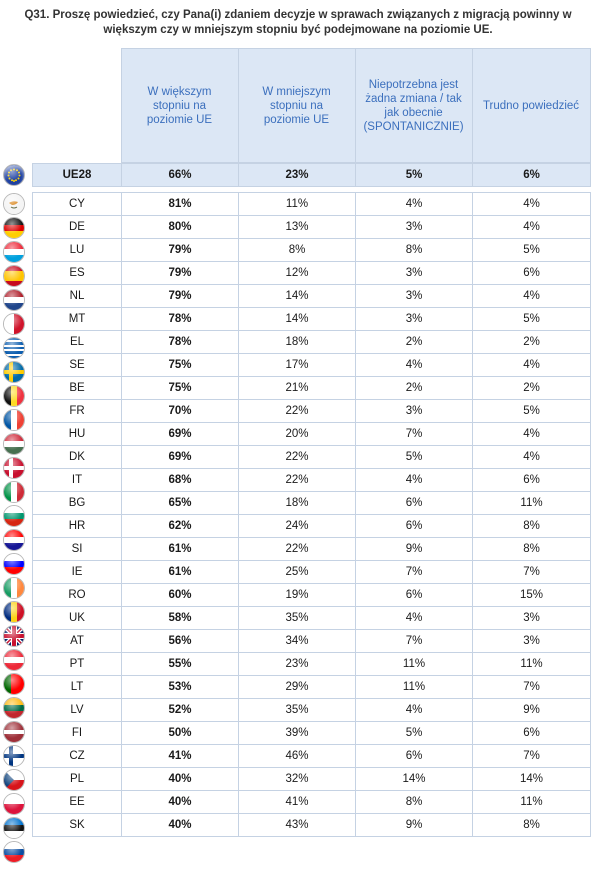  Describe the element at coordinates (180, 618) in the screenshot. I see `value-more-eu: 58%` at that location.